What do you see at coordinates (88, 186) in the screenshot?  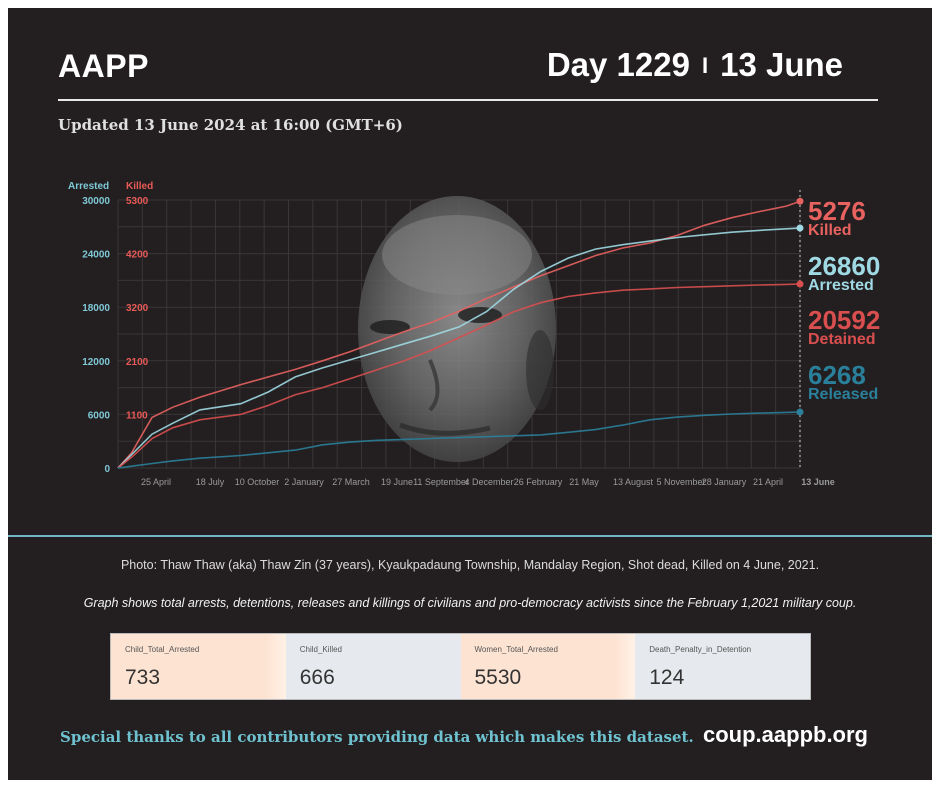 I see `y-axis-title-arrested: Arrested` at bounding box center [88, 186].